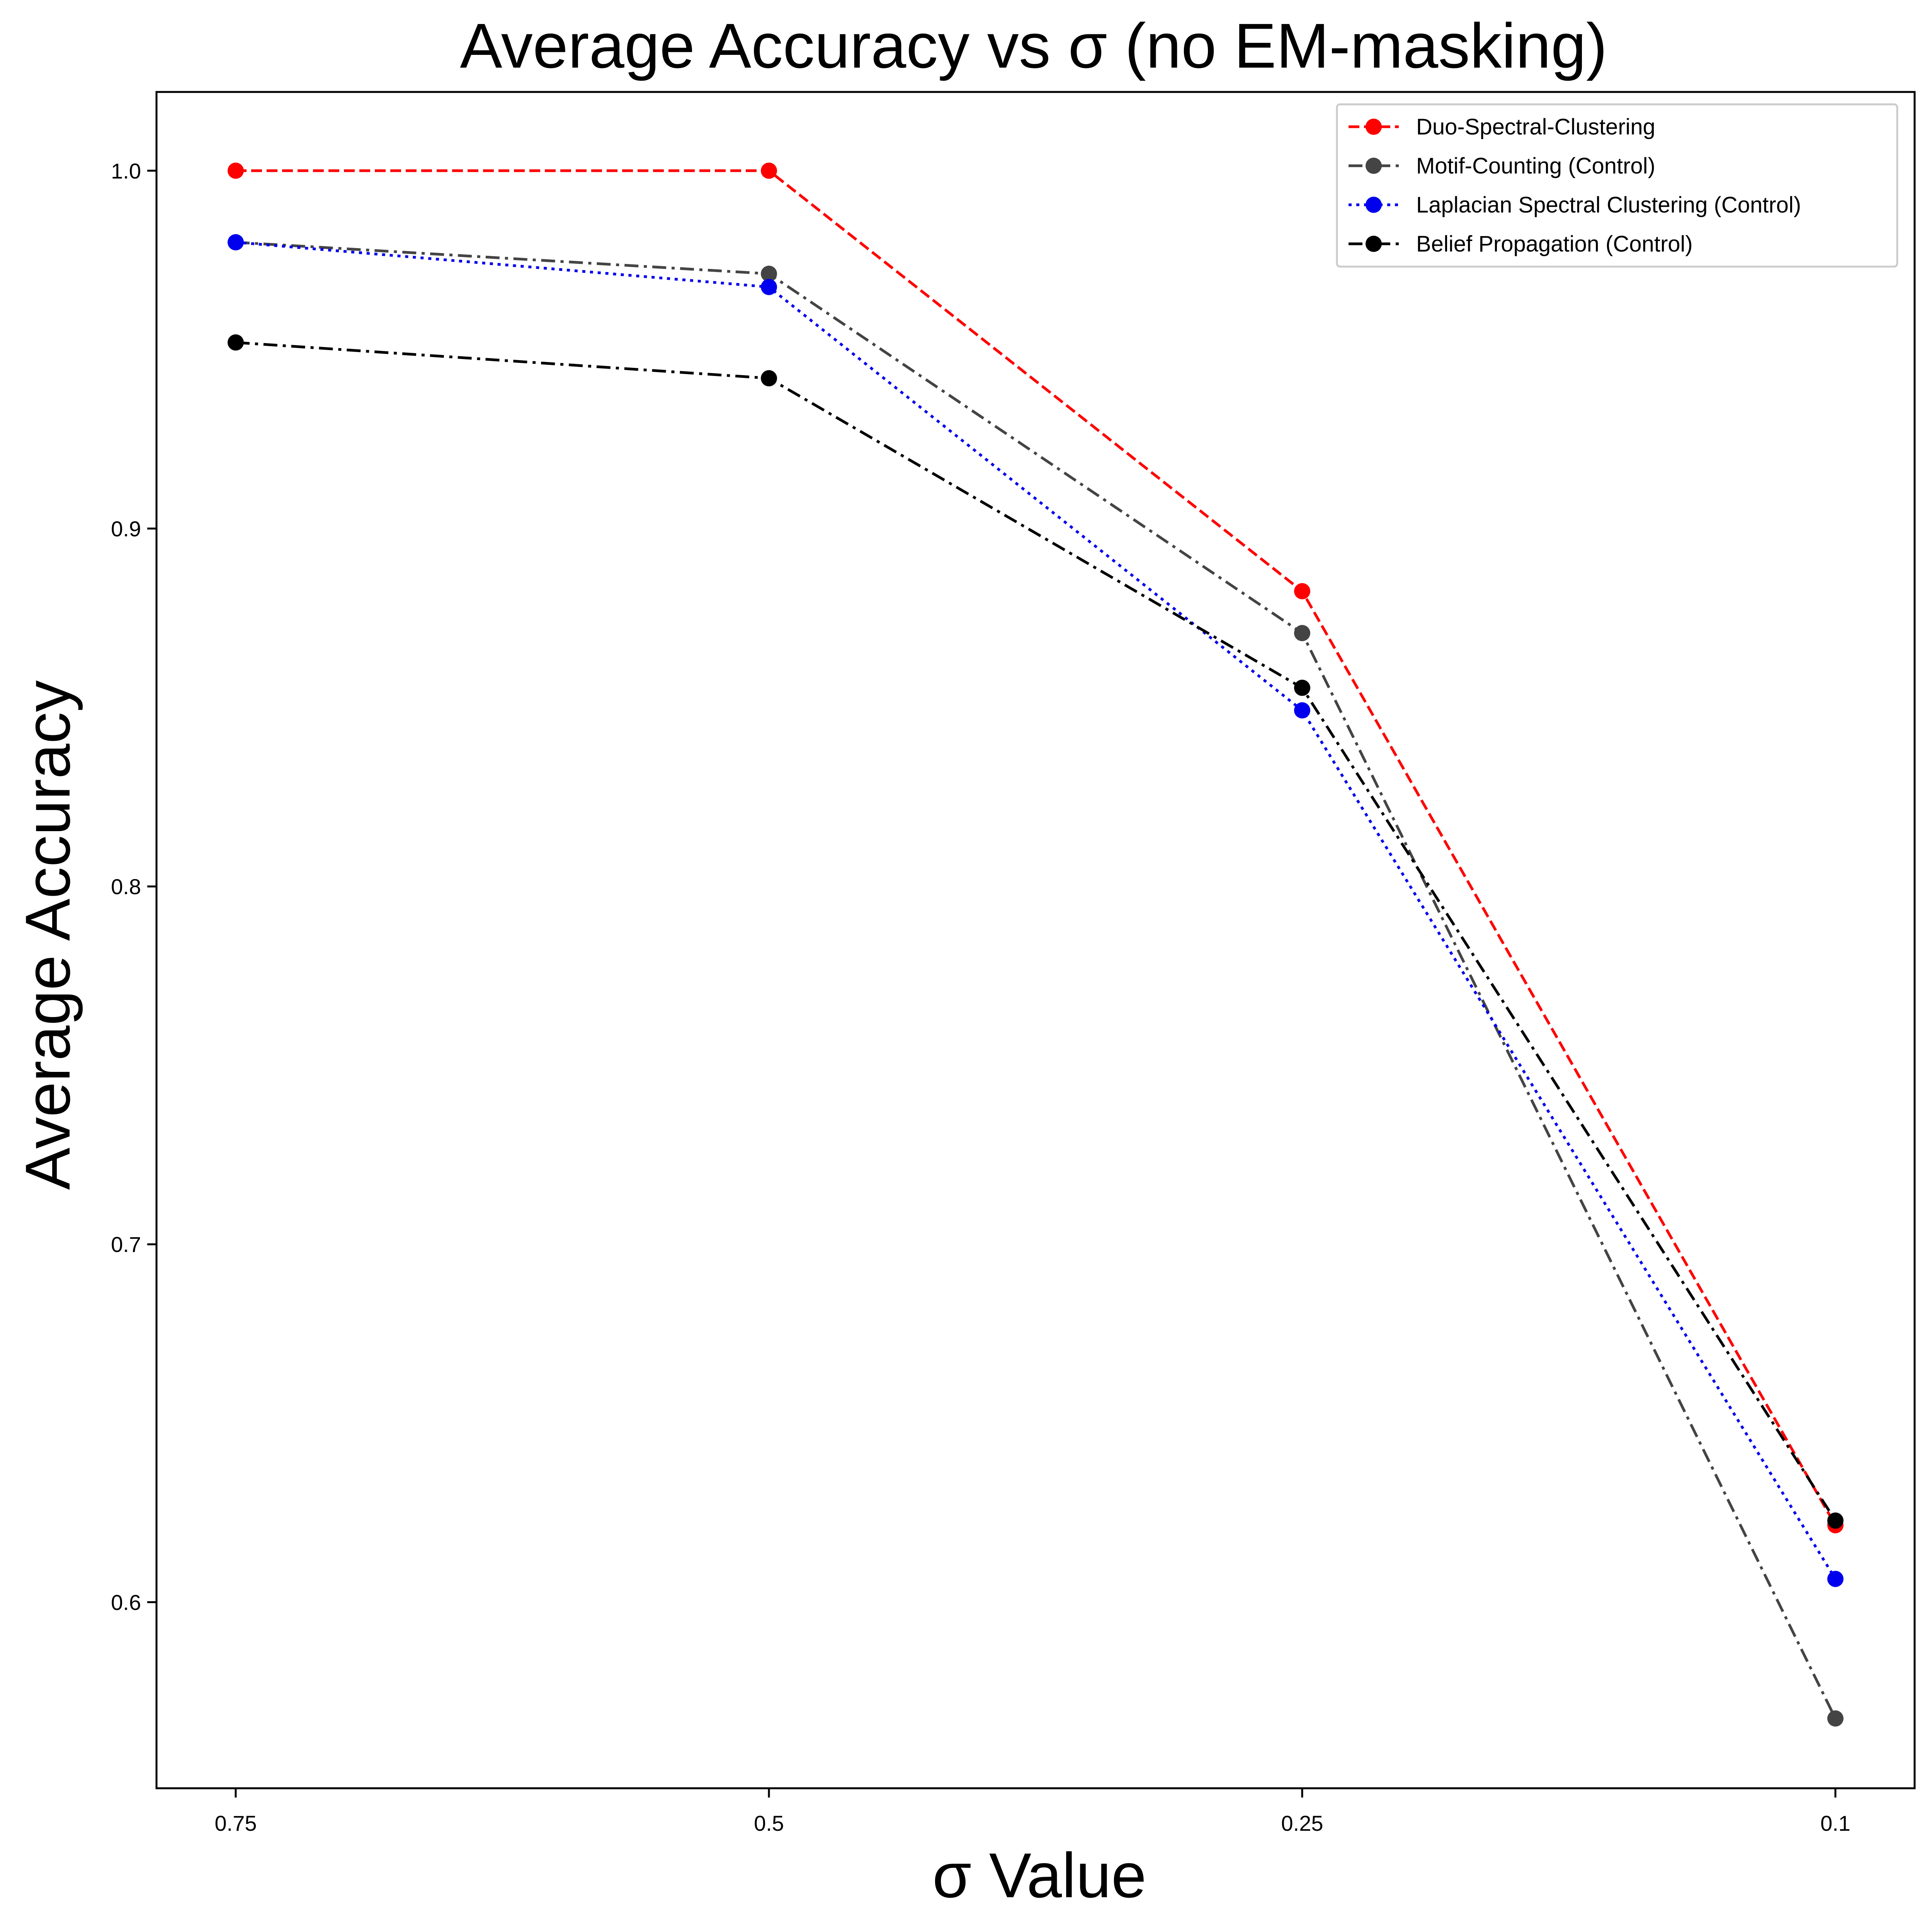  Describe the element at coordinates (126, 1602) in the screenshot. I see `y-tick-label: 0.6` at that location.